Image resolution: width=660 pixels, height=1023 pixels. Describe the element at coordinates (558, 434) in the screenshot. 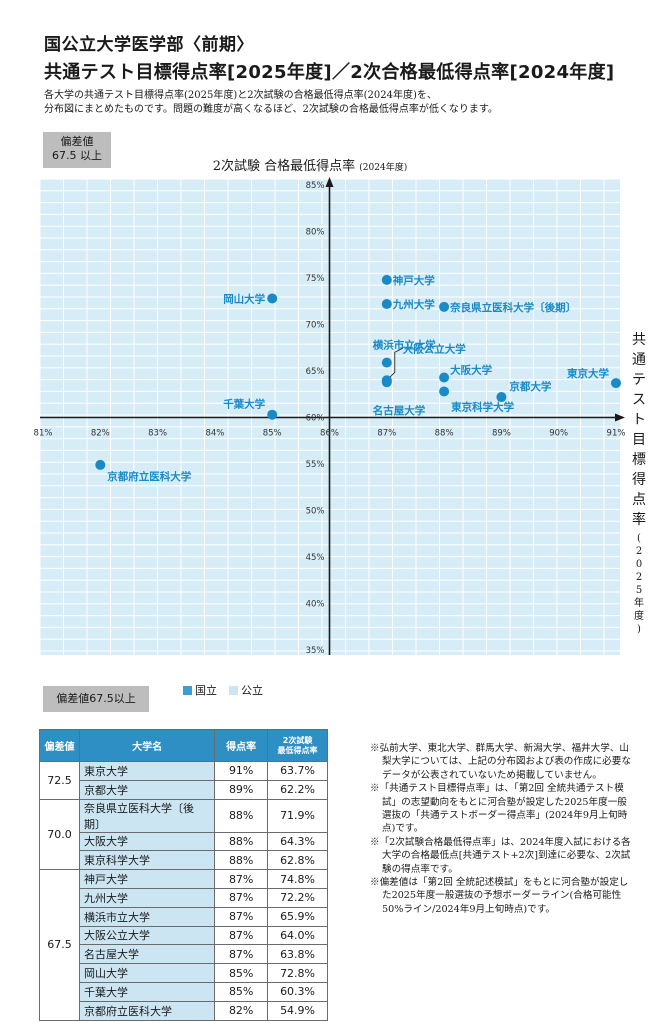

I see `x-tick-label: 90%` at that location.